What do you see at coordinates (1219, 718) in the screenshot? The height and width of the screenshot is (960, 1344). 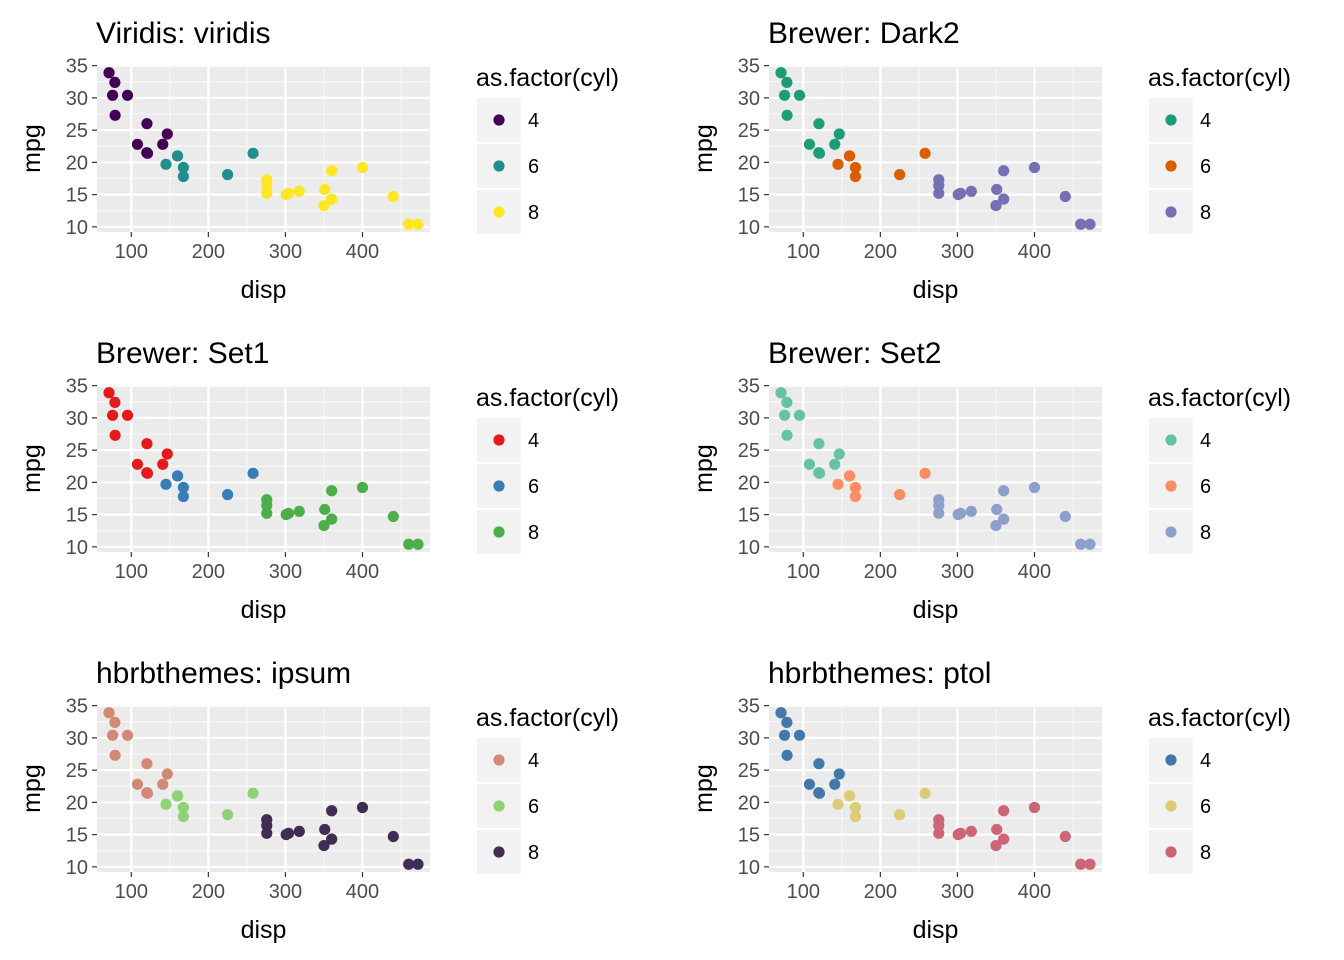 I see `legend-title: as.factor(cyl)` at bounding box center [1219, 718].